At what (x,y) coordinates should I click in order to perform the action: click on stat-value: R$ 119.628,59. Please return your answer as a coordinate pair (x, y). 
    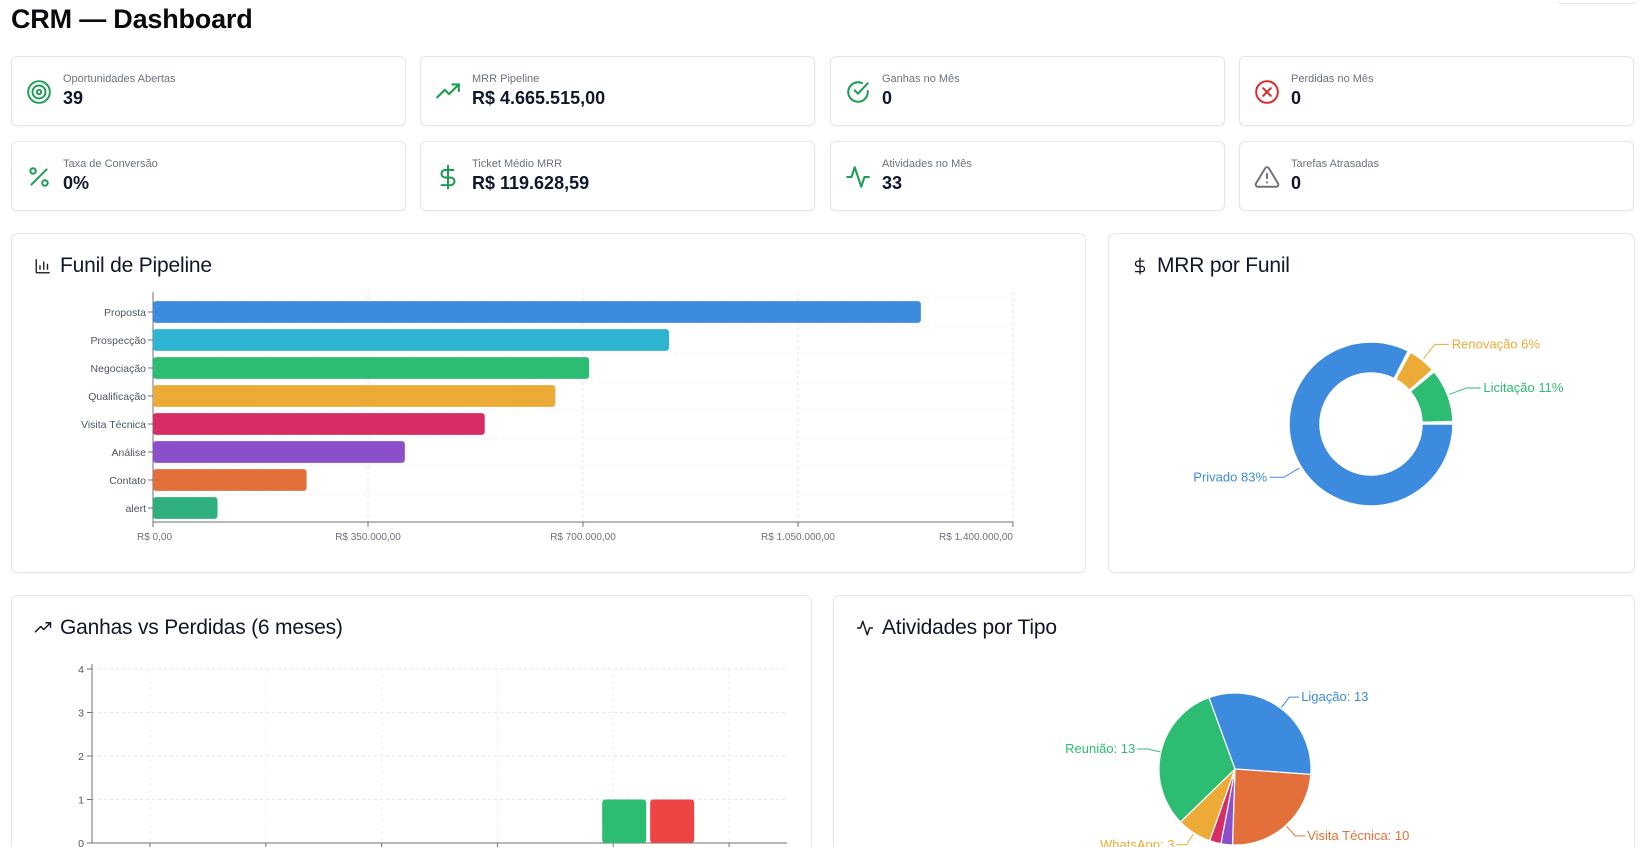
    Looking at the image, I should click on (531, 183).